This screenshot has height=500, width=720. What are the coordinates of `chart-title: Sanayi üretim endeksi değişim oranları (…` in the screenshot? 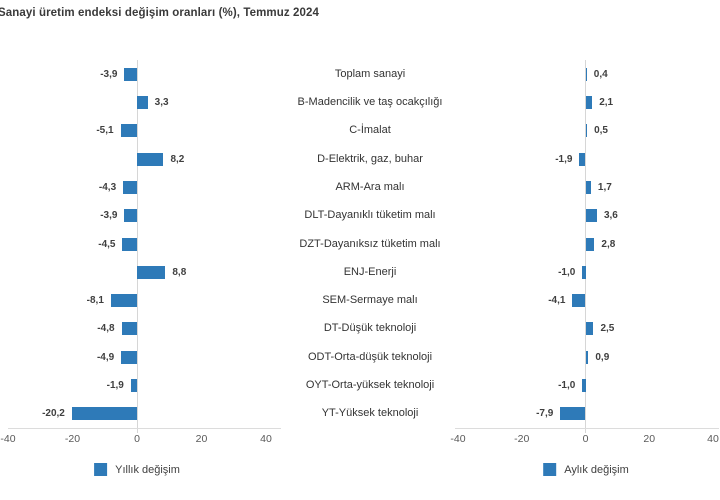 It's located at (160, 13).